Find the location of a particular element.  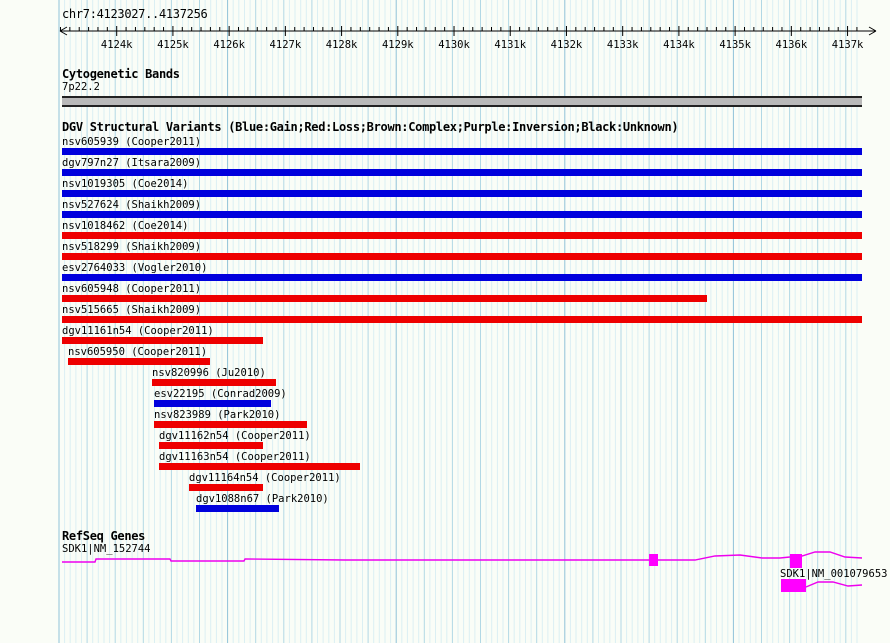

variant-label: nsv1018462 (Coe2014) is located at coordinates (125, 226).